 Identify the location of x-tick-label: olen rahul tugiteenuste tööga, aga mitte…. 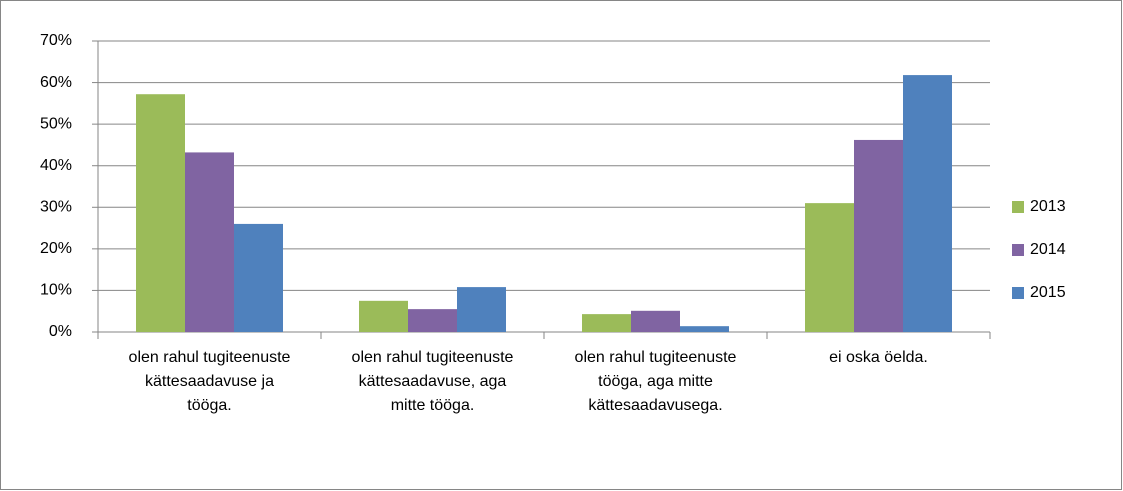
(655, 381).